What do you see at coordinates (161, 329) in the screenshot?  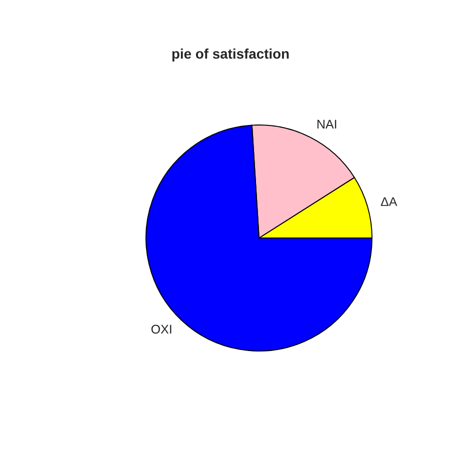 I see `slice-label: ΟΧΙ` at bounding box center [161, 329].